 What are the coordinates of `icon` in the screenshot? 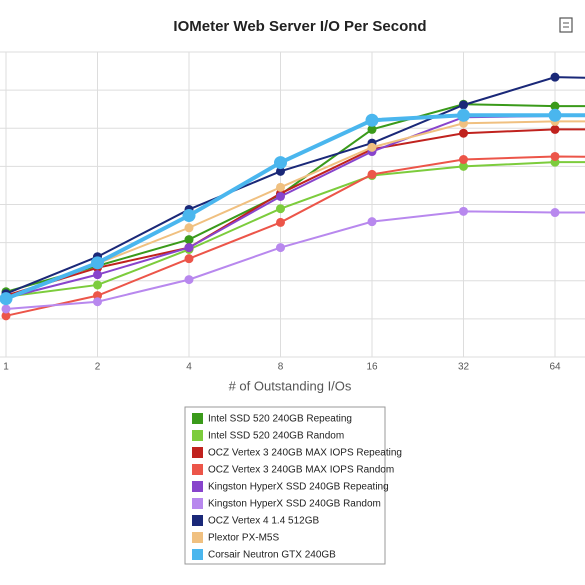 It's located at (566, 25).